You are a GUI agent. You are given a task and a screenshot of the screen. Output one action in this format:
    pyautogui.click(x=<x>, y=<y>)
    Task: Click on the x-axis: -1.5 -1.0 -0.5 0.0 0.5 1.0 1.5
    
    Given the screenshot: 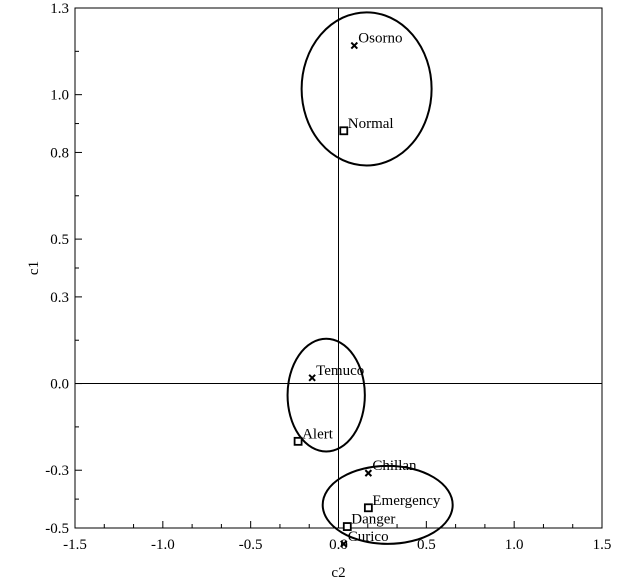 What is the action you would take?
    pyautogui.click(x=337, y=537)
    